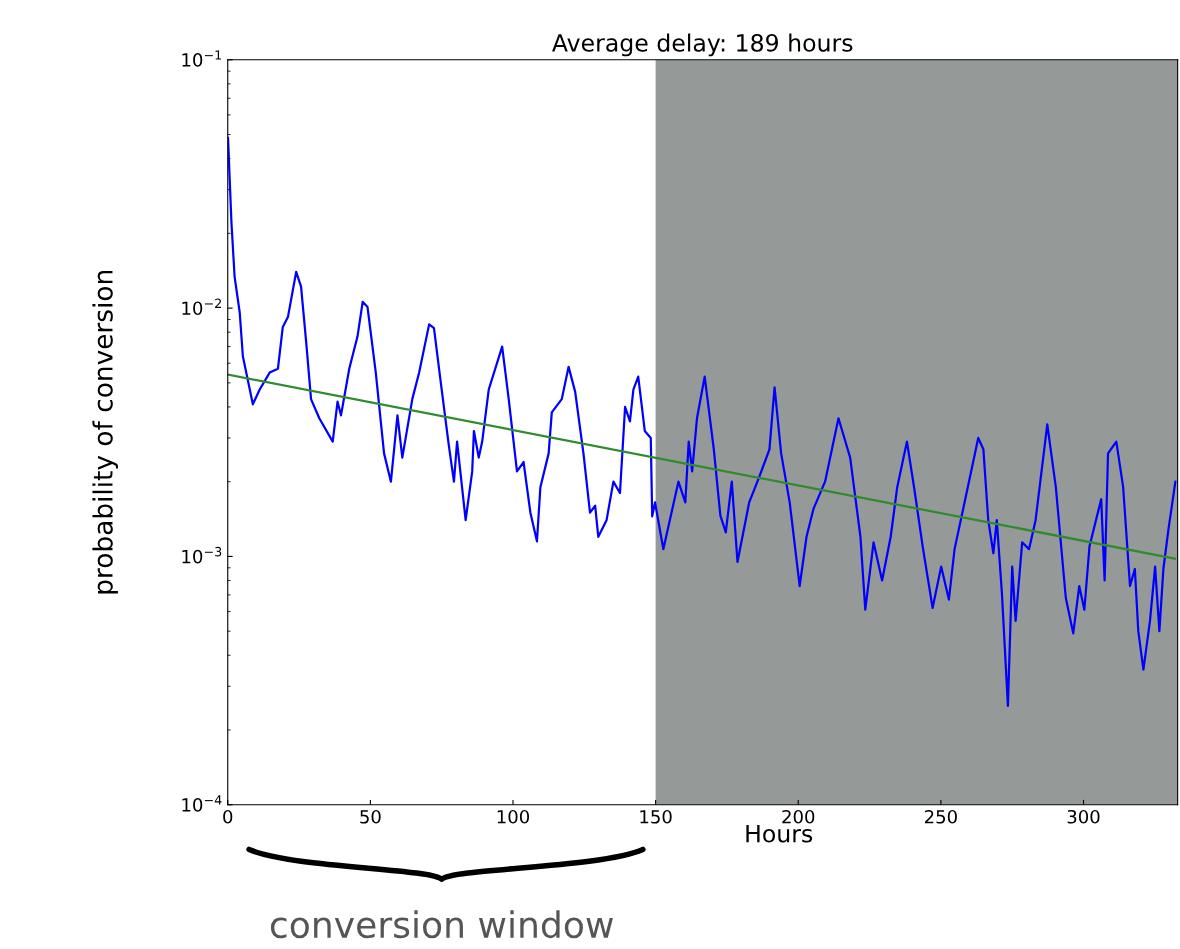 This screenshot has height=949, width=1180. Describe the element at coordinates (702, 45) in the screenshot. I see `chart-title: Average delay: 189 hours` at that location.